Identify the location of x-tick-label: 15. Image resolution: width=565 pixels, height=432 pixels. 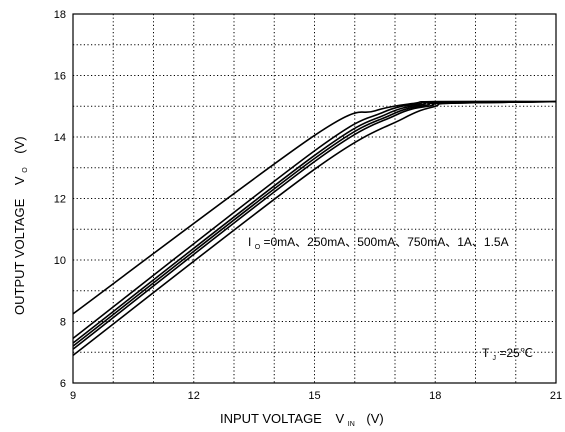
(314, 396).